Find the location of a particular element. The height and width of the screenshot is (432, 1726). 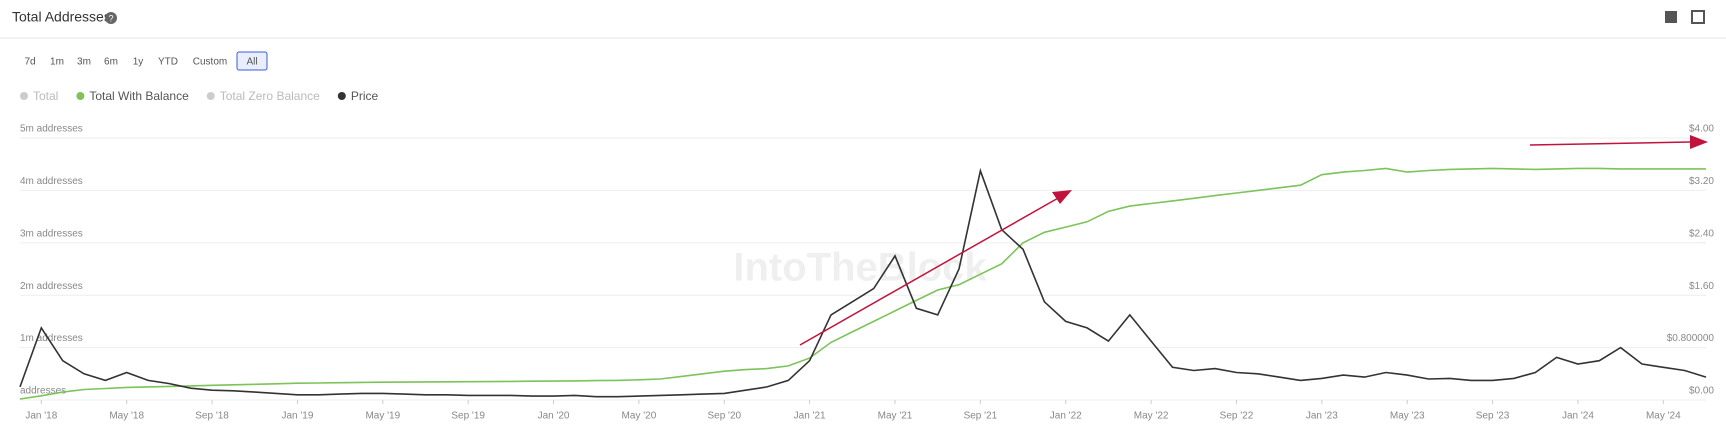

y-tick-label: 1m addresses is located at coordinates (51, 338).